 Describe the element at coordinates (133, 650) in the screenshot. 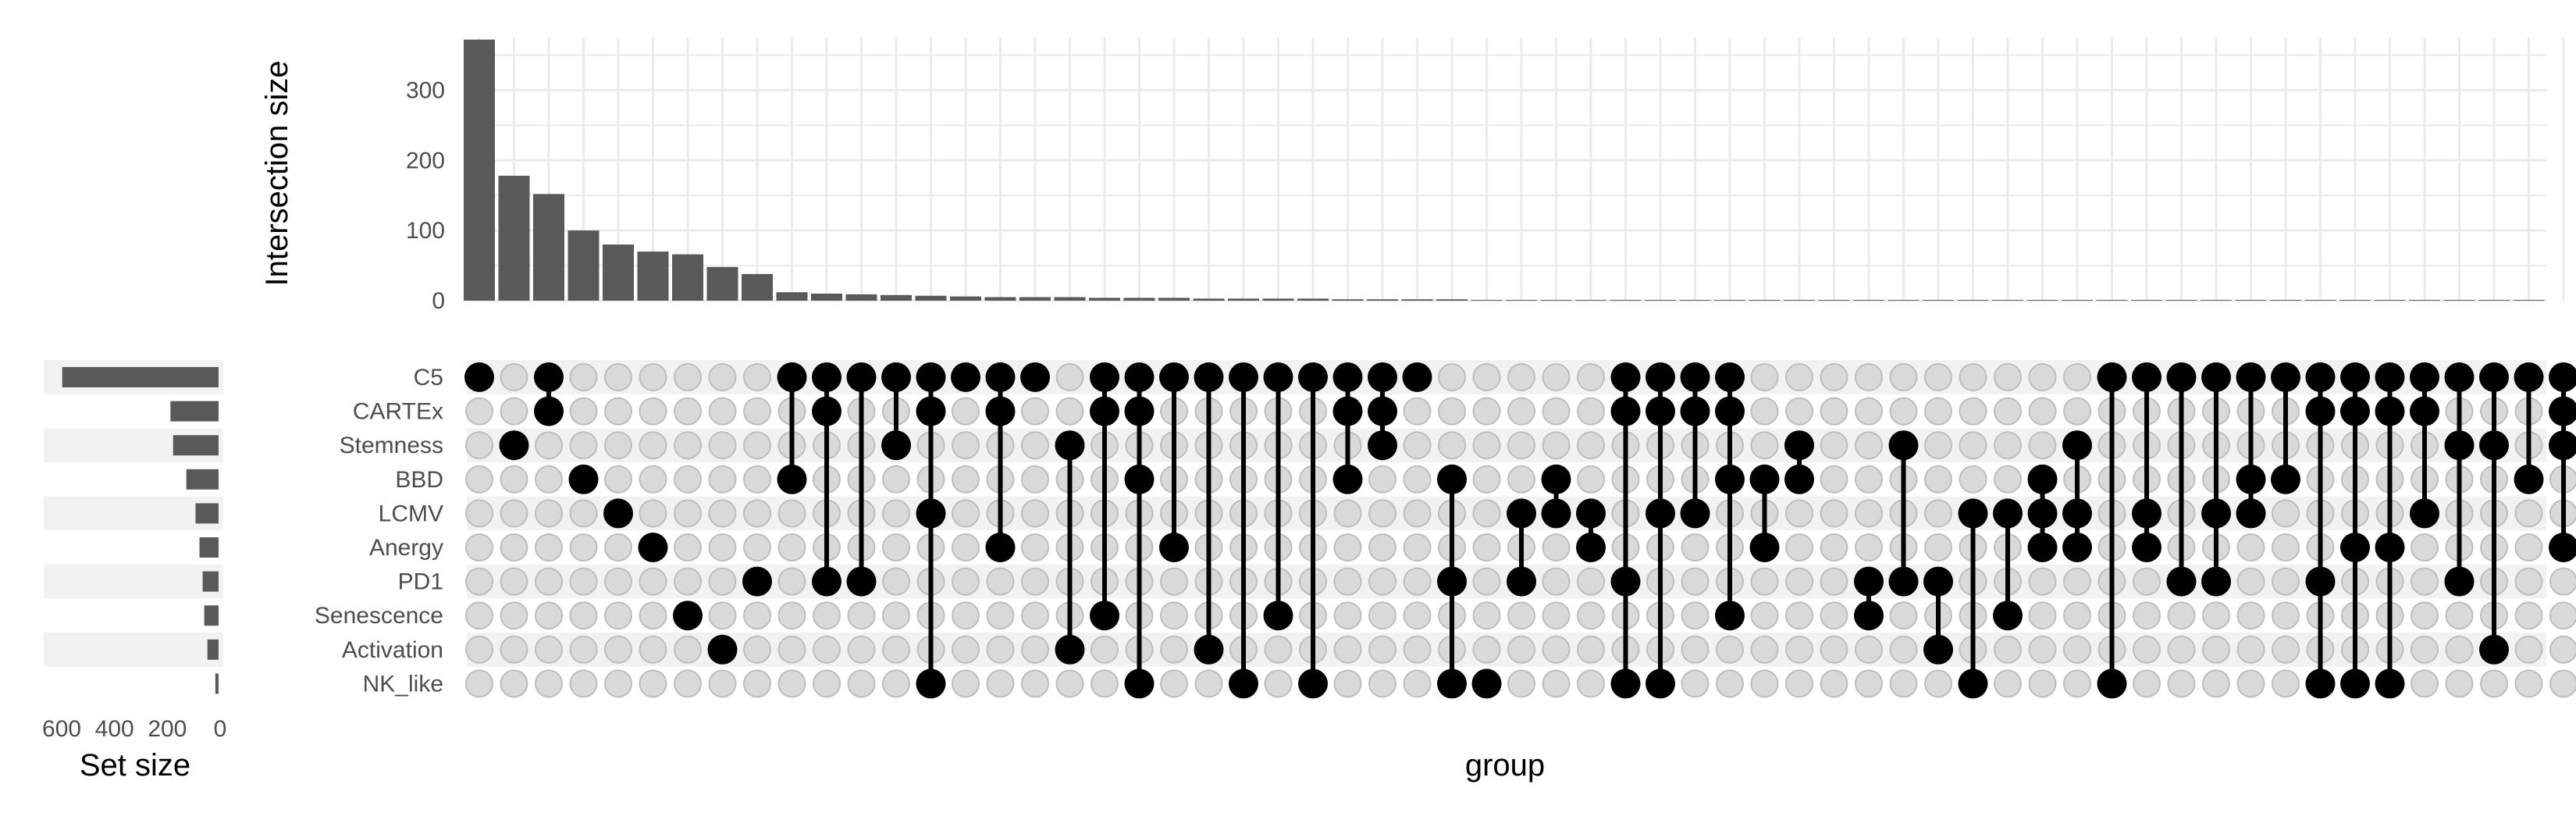

I see `set-row-stripe` at that location.